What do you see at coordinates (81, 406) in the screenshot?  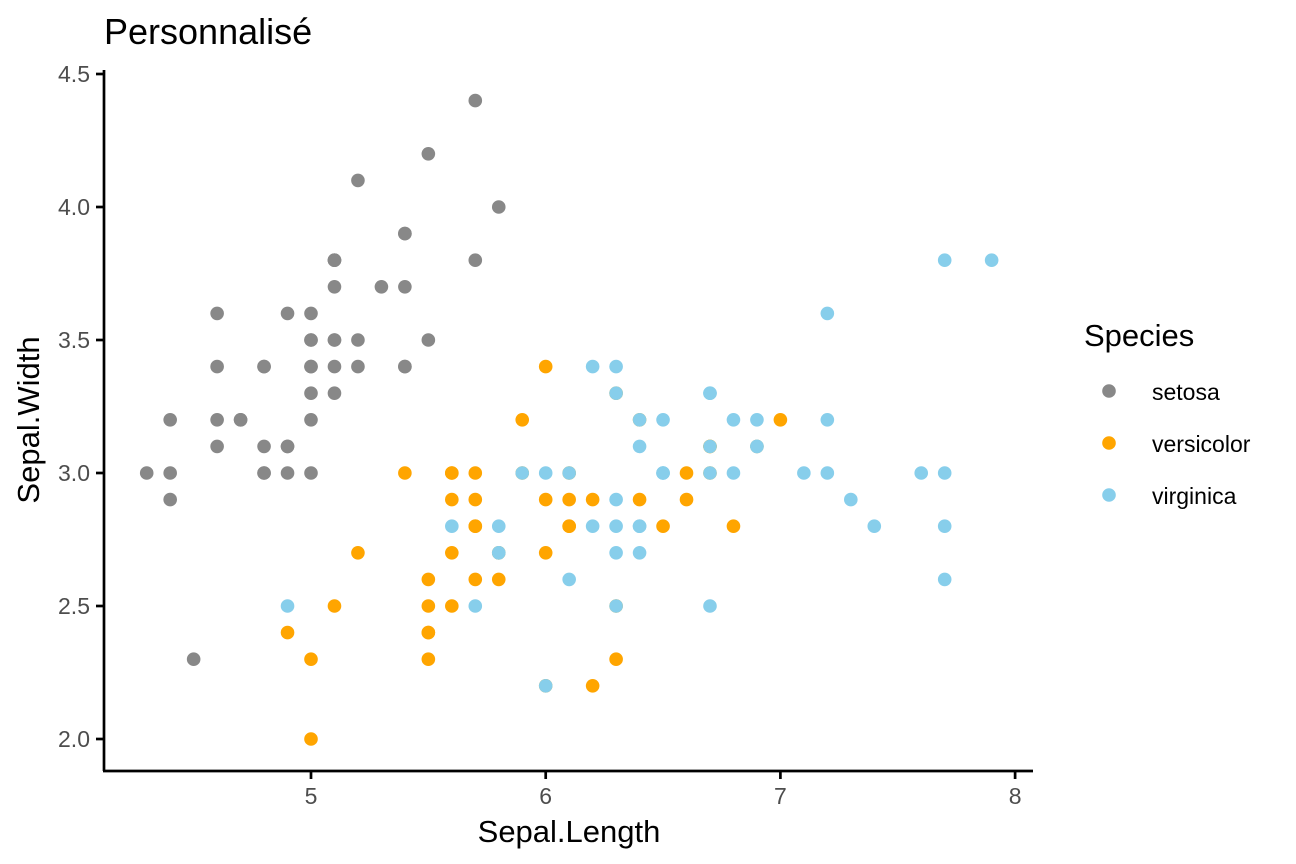 I see `y-axis-ticks: 2.0 2.5 3.0 3.5 4.0 4.5` at bounding box center [81, 406].